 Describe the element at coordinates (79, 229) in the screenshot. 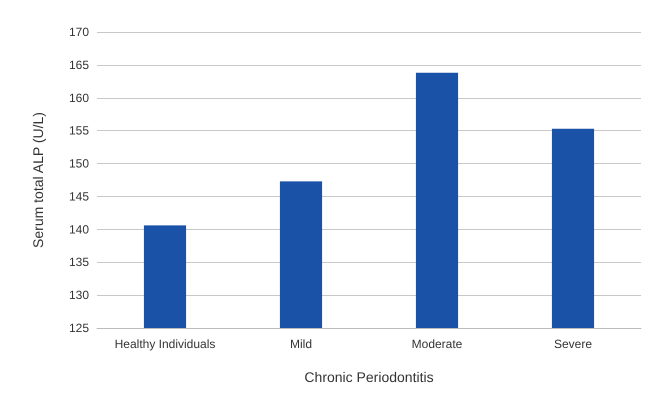

I see `y-tick-label: 140` at that location.